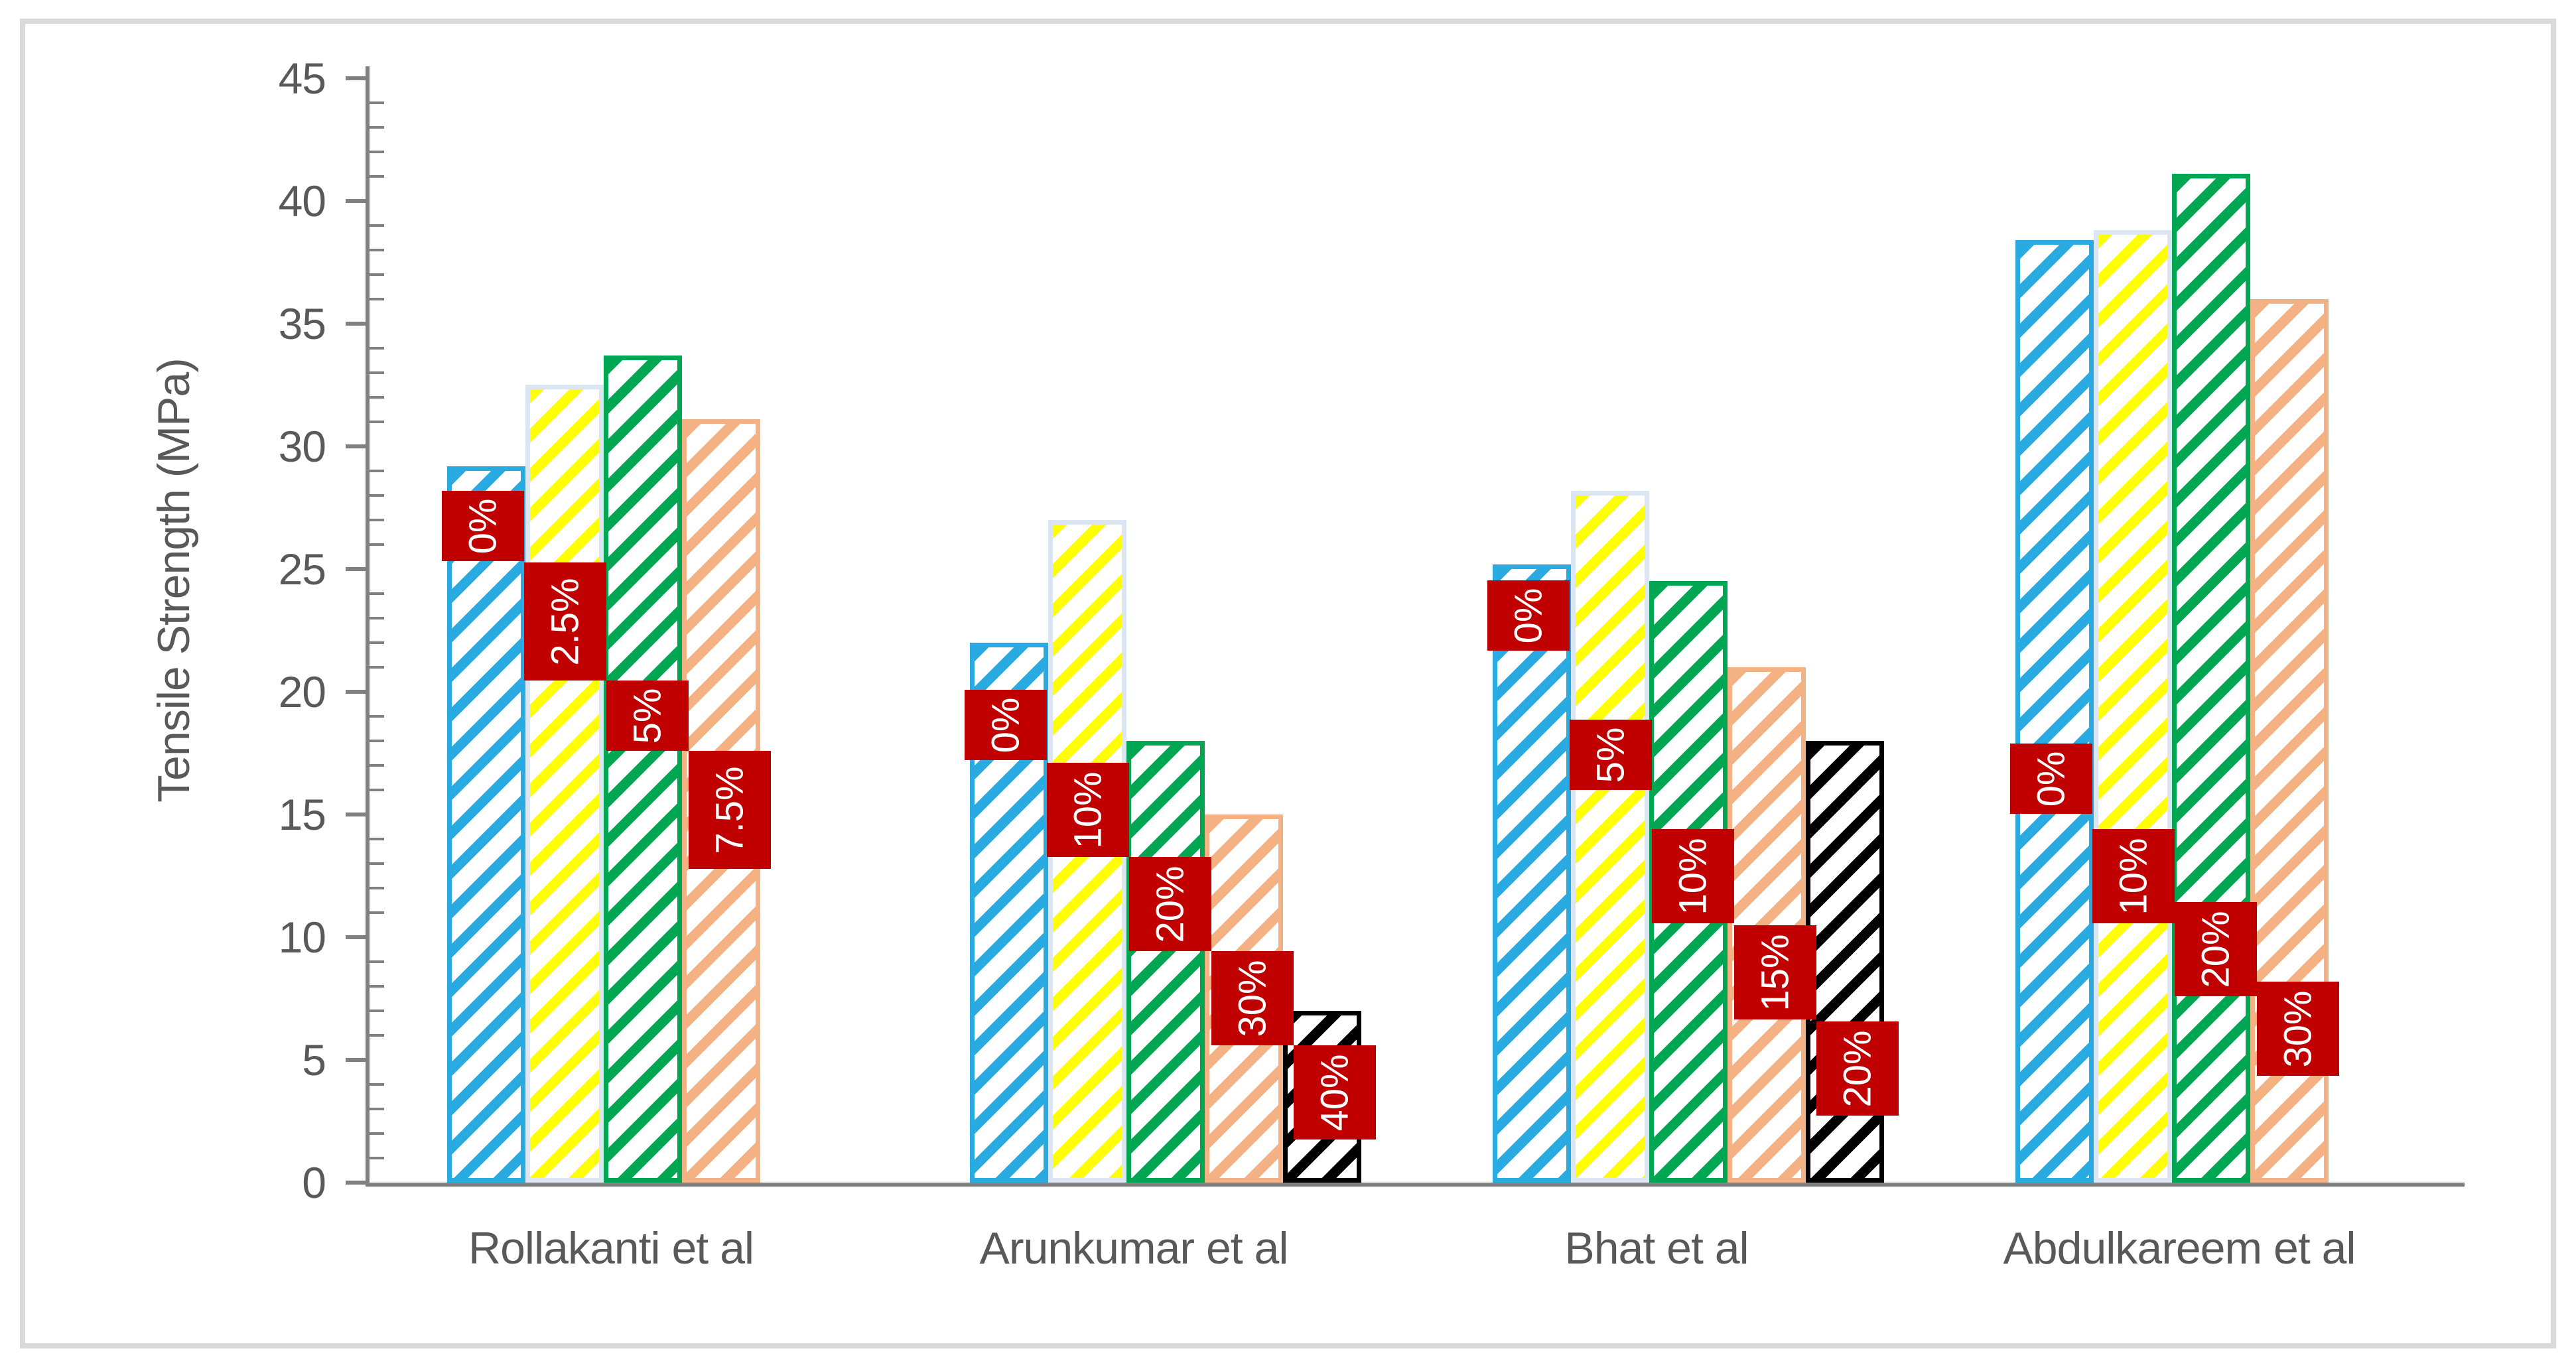 This screenshot has height=1367, width=2576. What do you see at coordinates (314, 1182) in the screenshot?
I see `y-tick-label: 0` at bounding box center [314, 1182].